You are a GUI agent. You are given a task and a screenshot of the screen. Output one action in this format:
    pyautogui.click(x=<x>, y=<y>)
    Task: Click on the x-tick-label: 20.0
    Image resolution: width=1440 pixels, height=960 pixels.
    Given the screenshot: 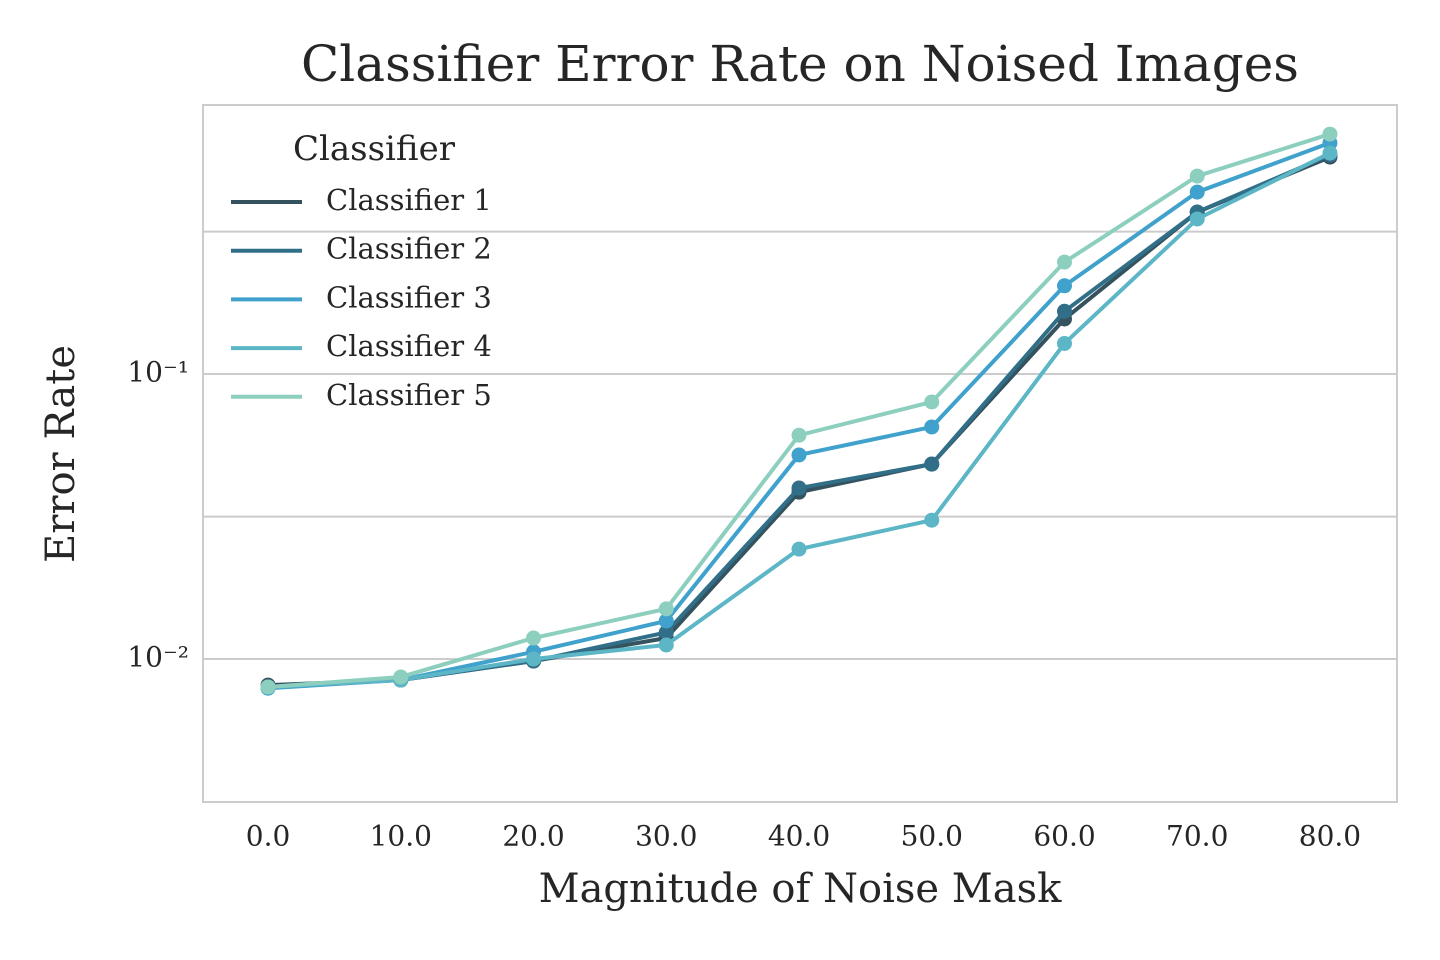 What is the action you would take?
    pyautogui.click(x=533, y=836)
    